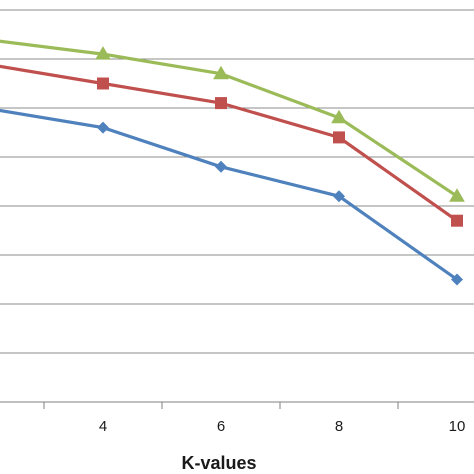 Image resolution: width=474 pixels, height=474 pixels. I want to click on x-tick-label: 8, so click(339, 426).